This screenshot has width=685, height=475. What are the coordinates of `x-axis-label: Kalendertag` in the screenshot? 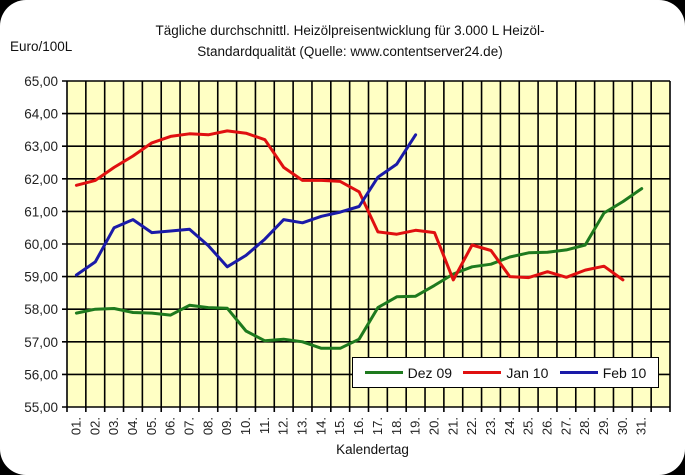 It's located at (372, 449).